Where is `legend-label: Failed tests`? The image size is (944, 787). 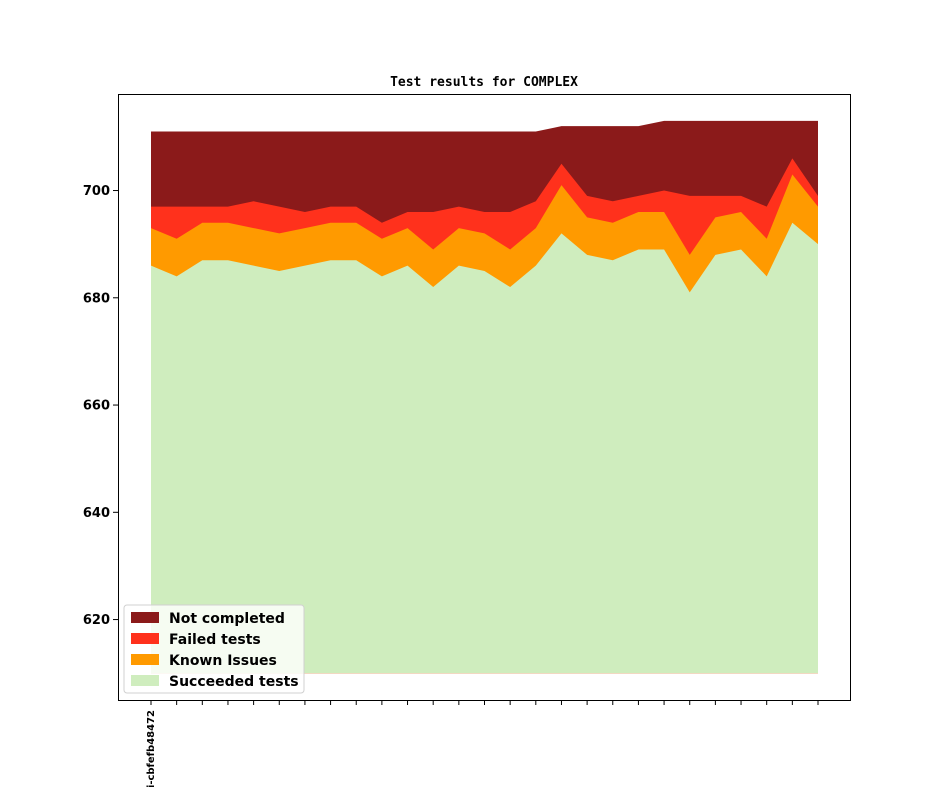
legend-label: Failed tests is located at coordinates (215, 640).